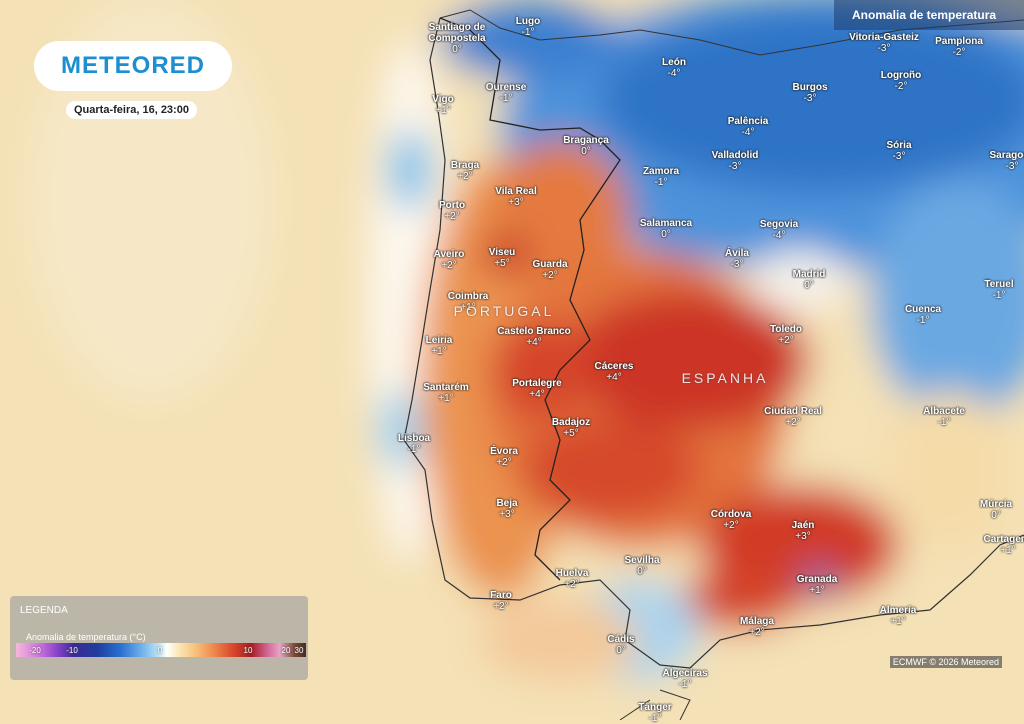 The image size is (1024, 724). I want to click on logo: METEORED, so click(133, 66).